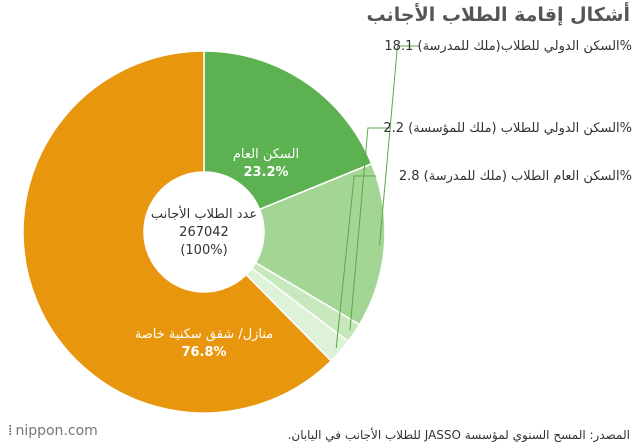 The height and width of the screenshot is (448, 640). Describe the element at coordinates (204, 232) in the screenshot. I see `center-label-1: 267042` at that location.